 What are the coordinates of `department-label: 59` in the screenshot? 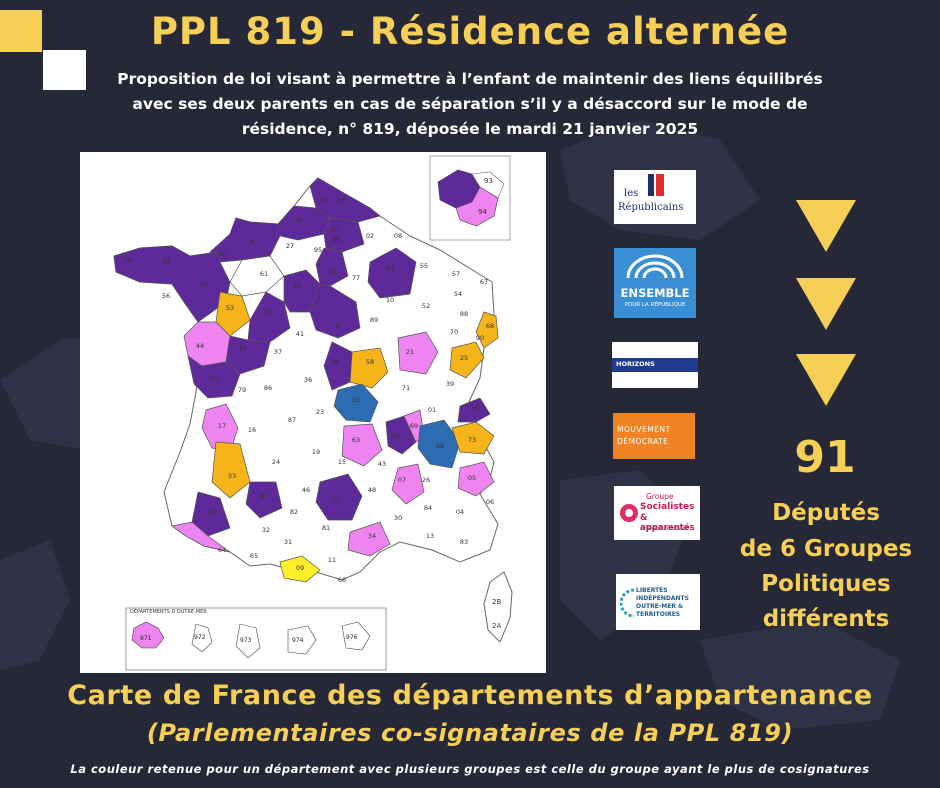 It's located at (342, 200).